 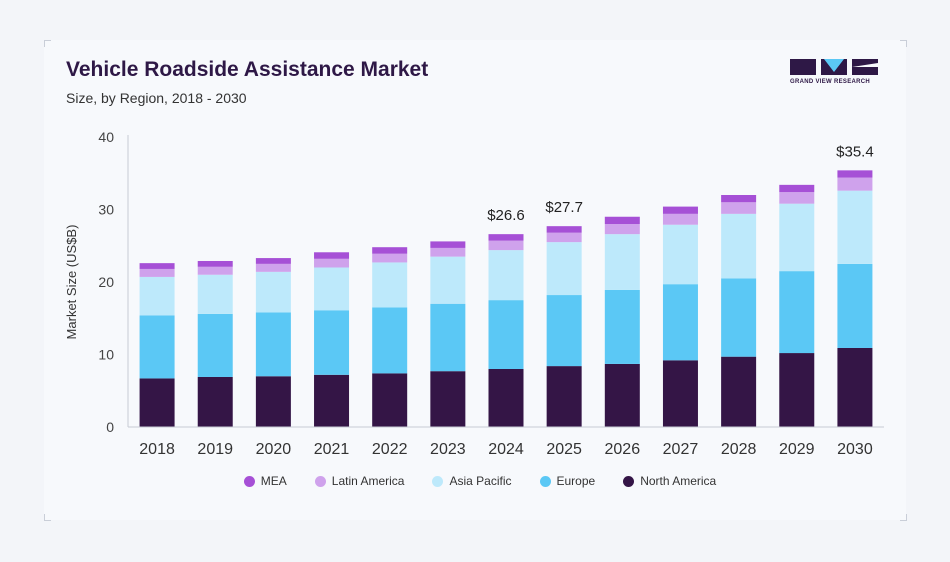 I want to click on legend-item: Asia Pacific, so click(x=472, y=481).